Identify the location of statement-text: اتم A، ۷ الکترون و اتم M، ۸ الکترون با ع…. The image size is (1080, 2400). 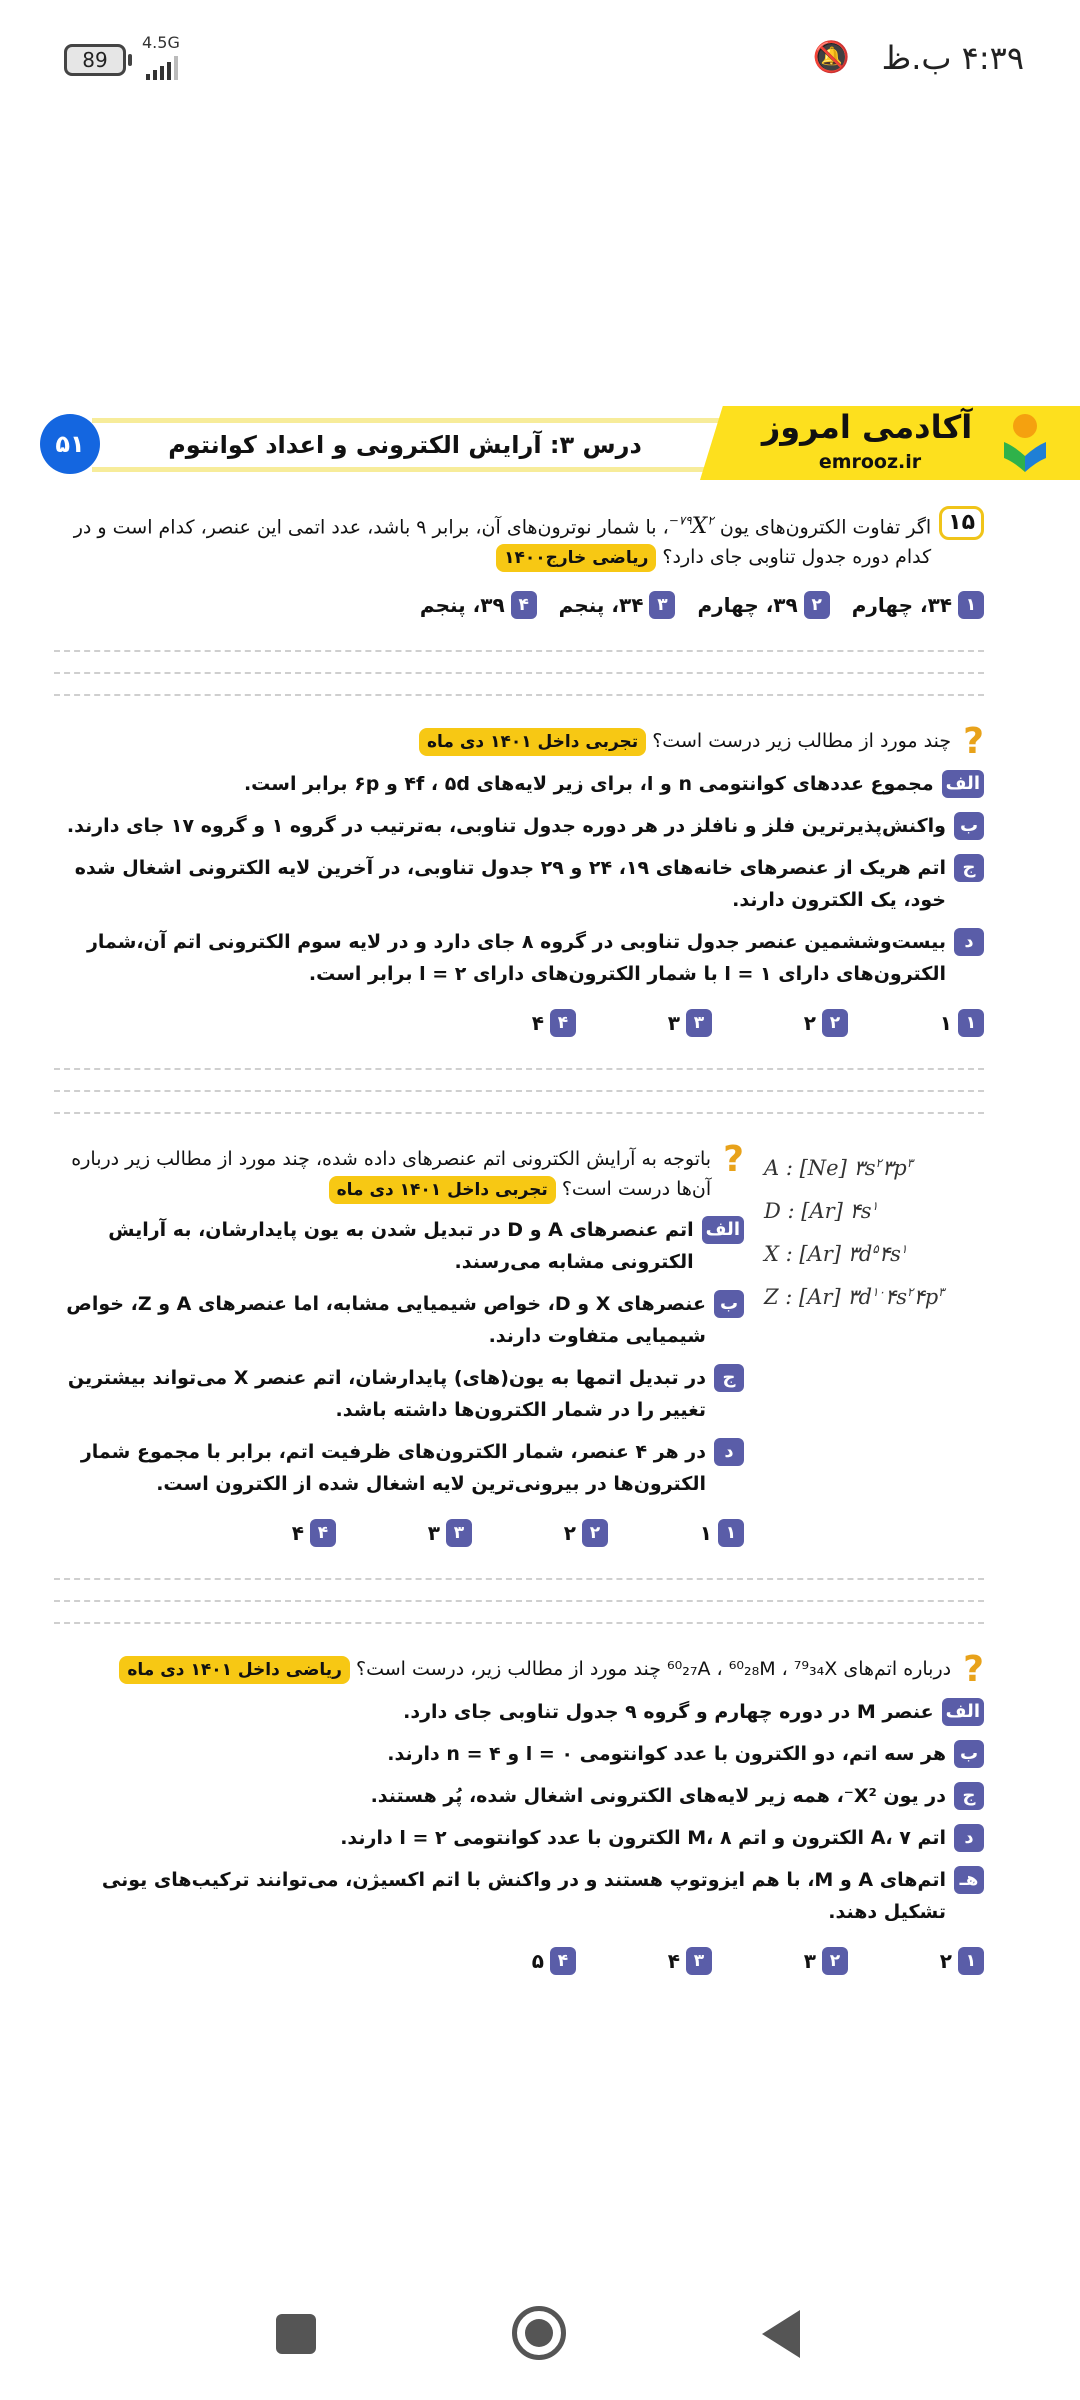
(643, 1838).